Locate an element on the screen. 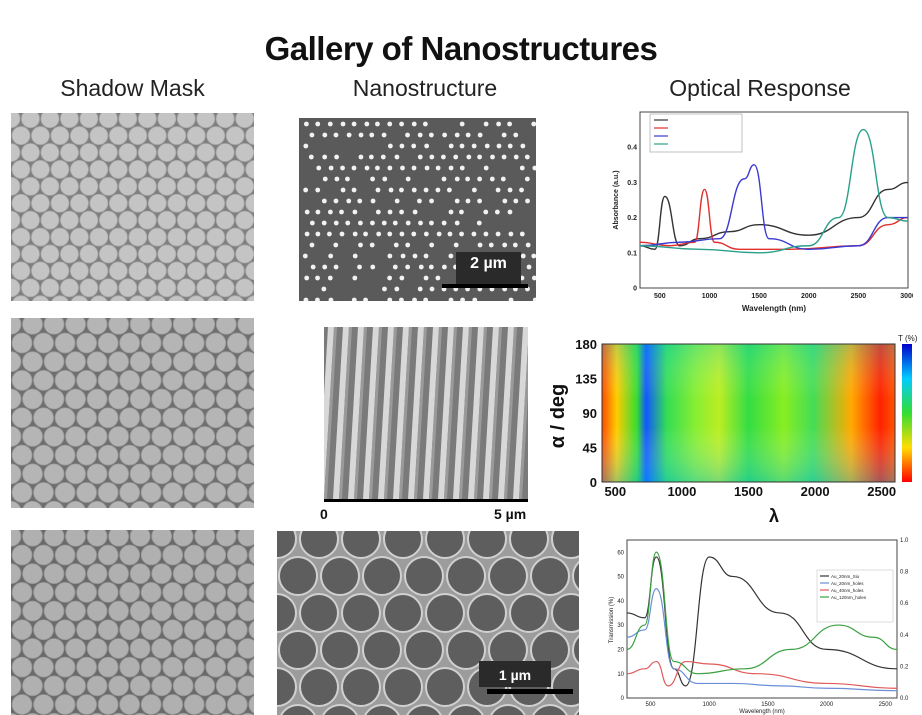 This screenshot has height=715, width=922. x-axis-label: Wavelength (nm) is located at coordinates (761, 712).